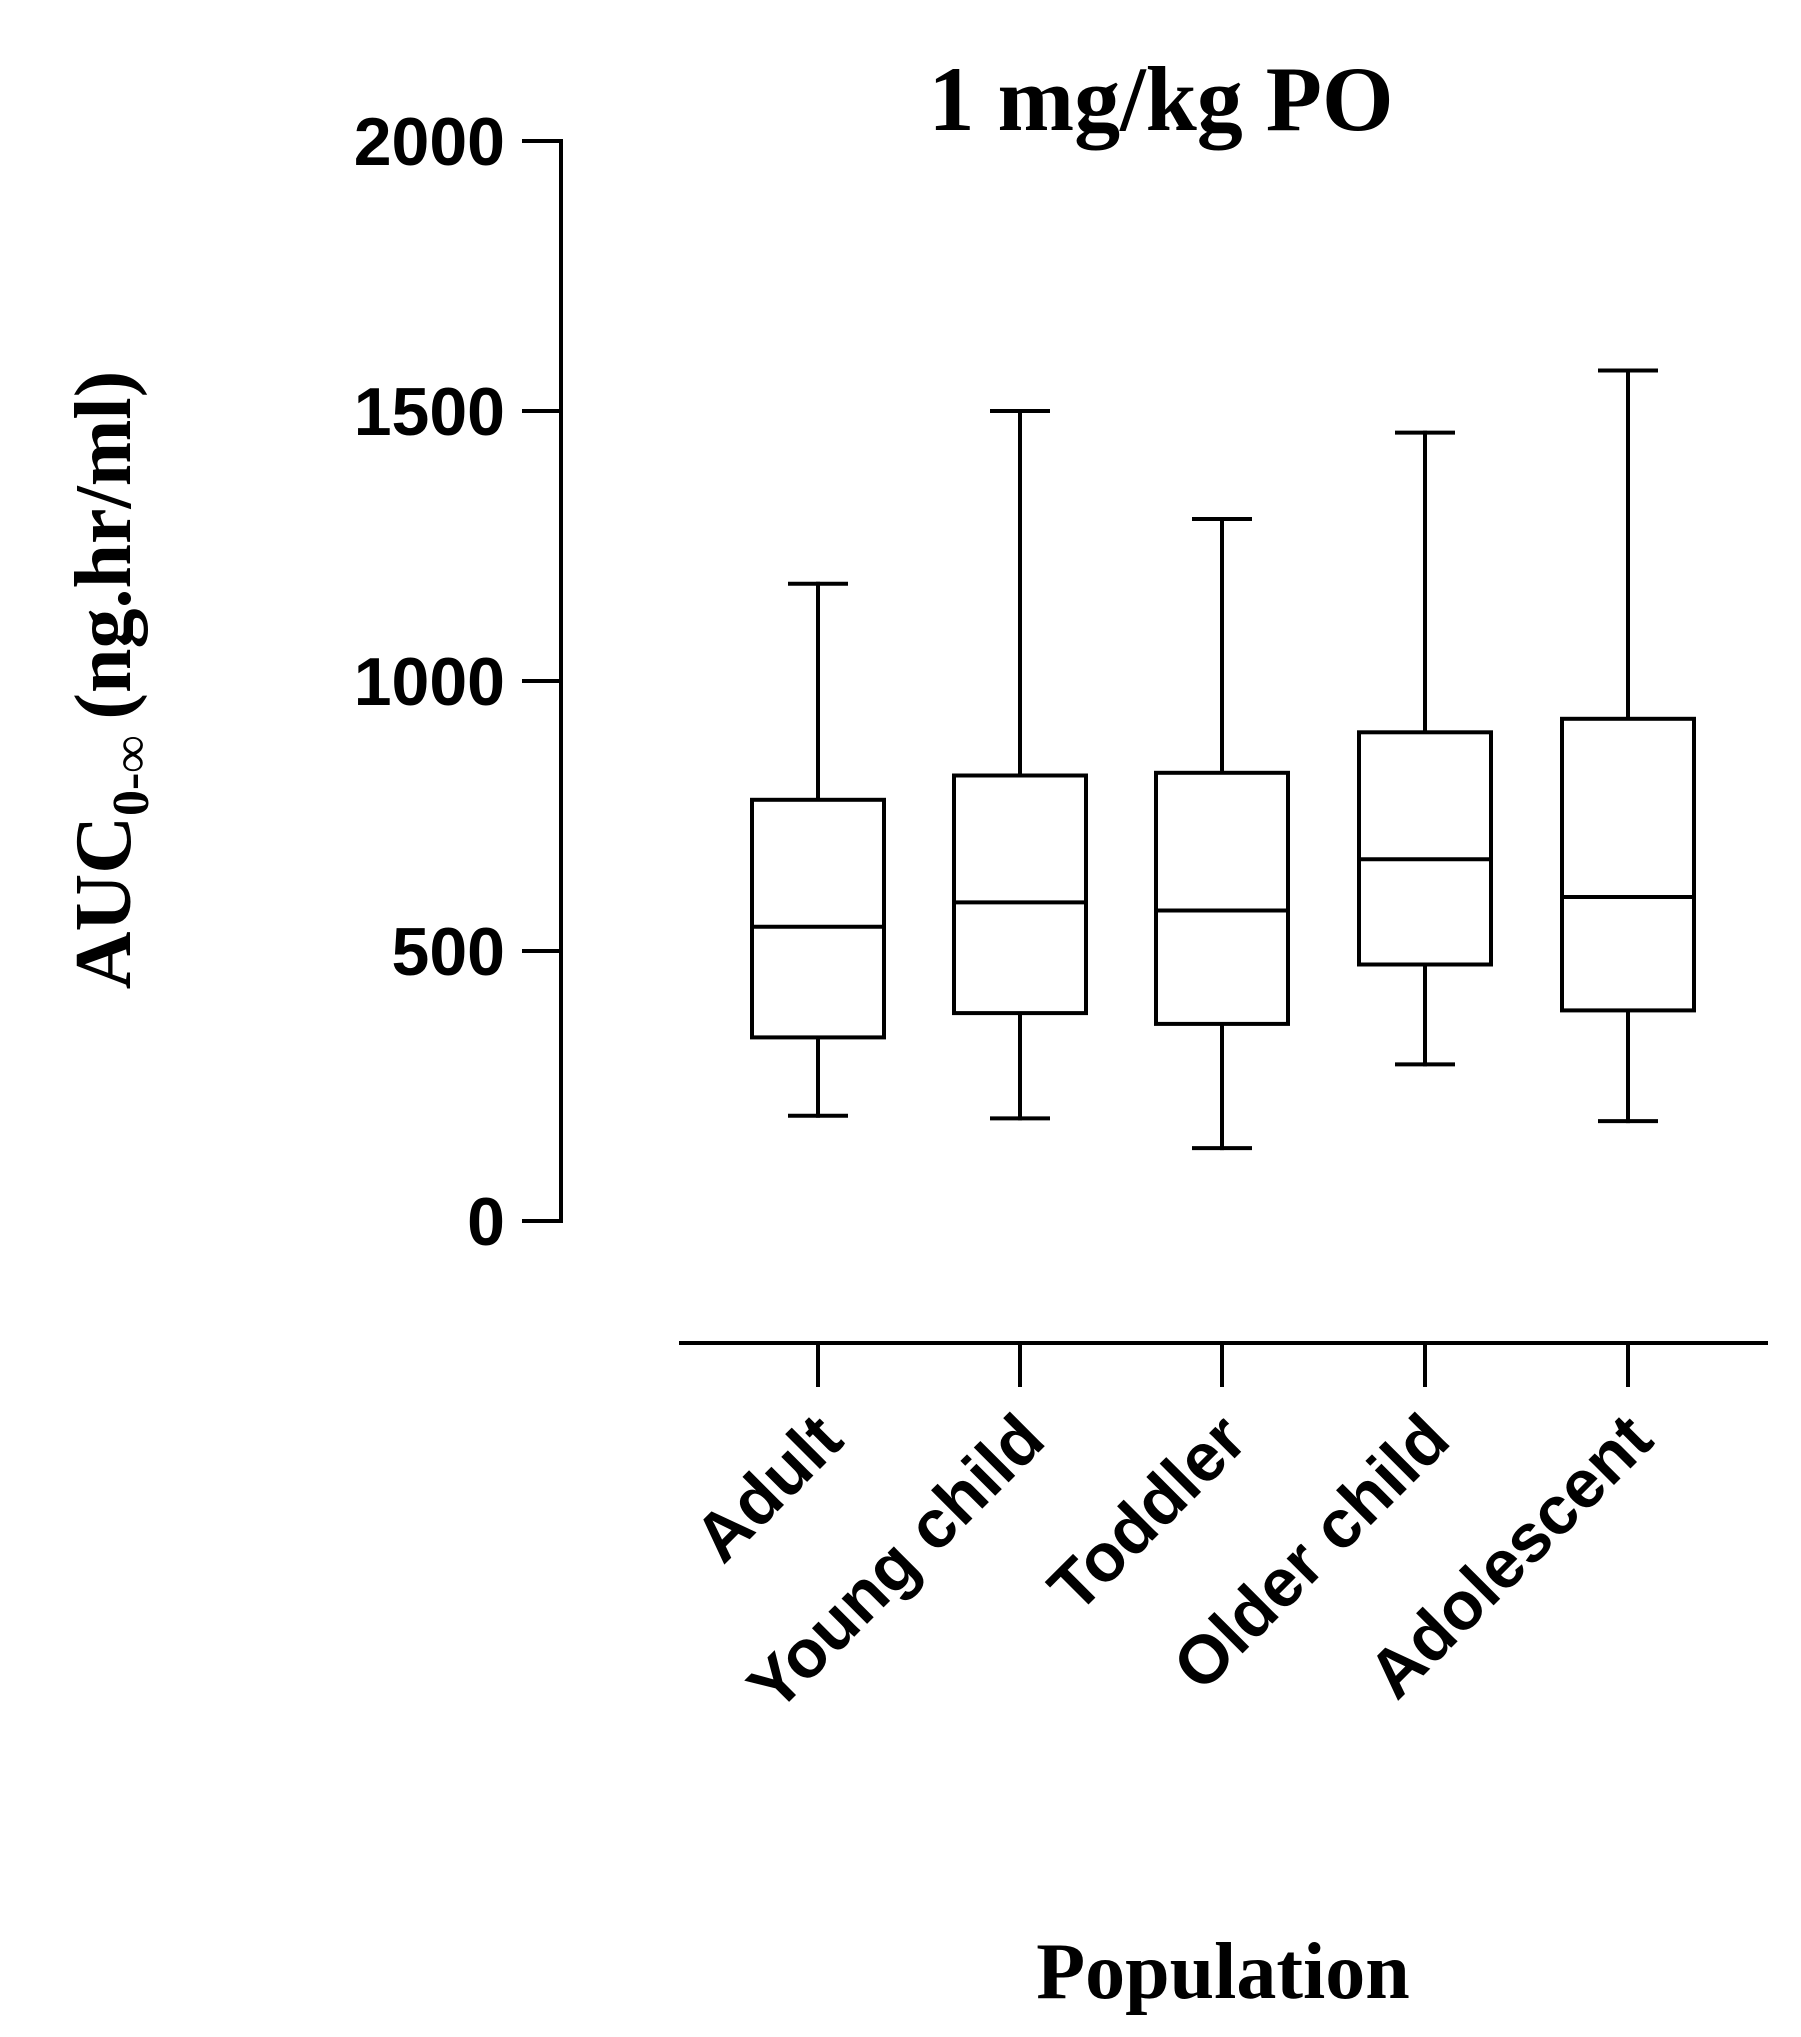 Image resolution: width=1801 pixels, height=2037 pixels. I want to click on chart-title: 1 mg/kg PO, so click(1160, 99).